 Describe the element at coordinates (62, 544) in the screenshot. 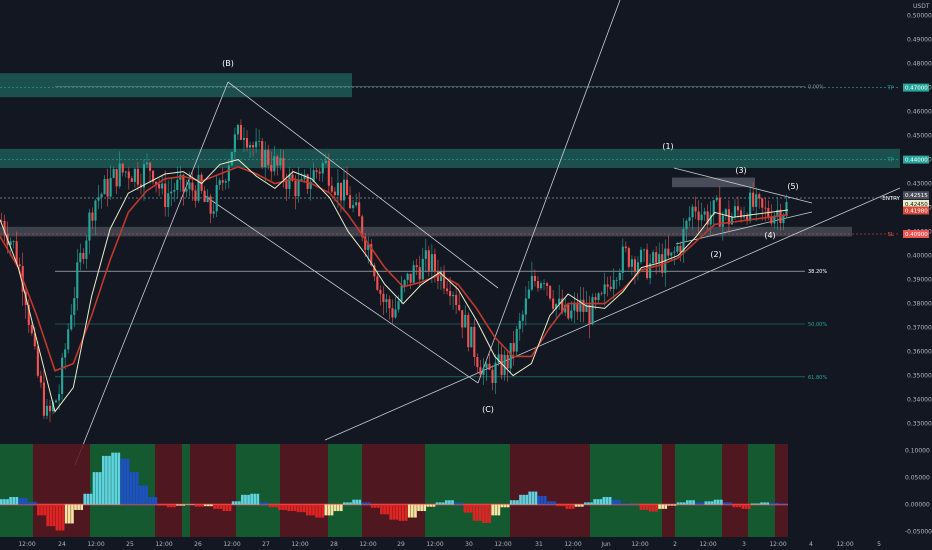

I see `time-tick-label: 24` at that location.